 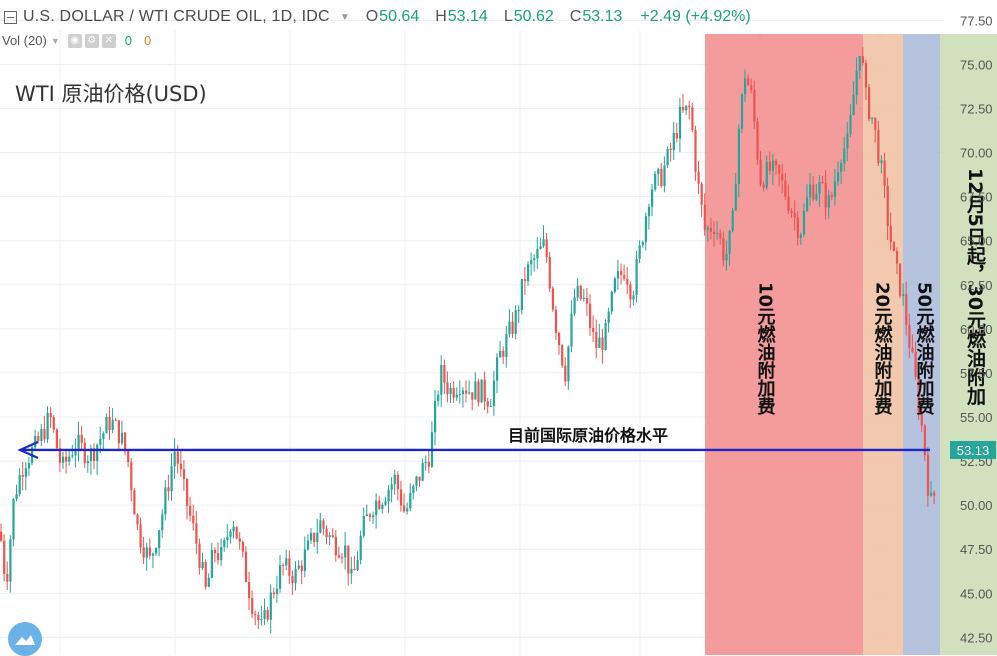 What do you see at coordinates (976, 549) in the screenshot?
I see `y-tick-label: 47.50` at bounding box center [976, 549].